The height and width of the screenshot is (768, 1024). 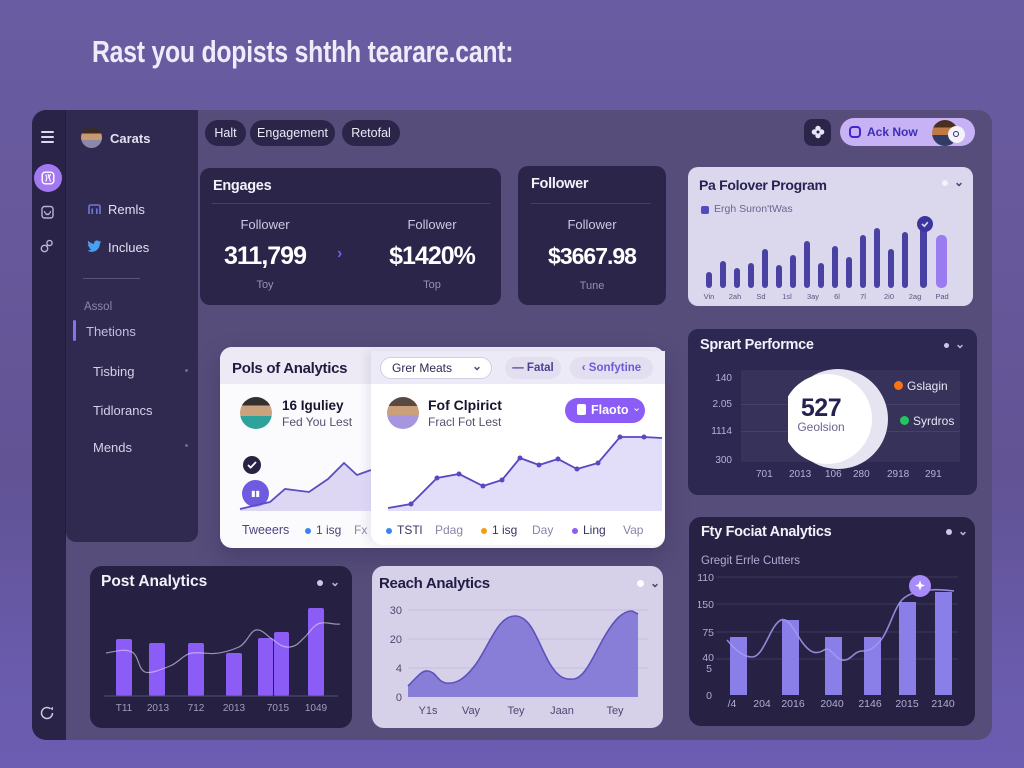 What do you see at coordinates (793, 704) in the screenshot?
I see `svg-text: 2016` at bounding box center [793, 704].